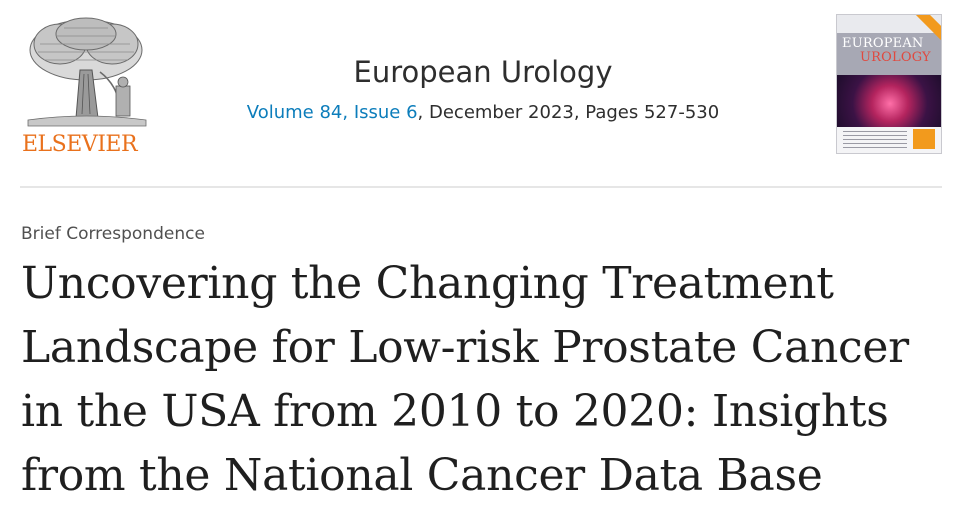  I want to click on issue-date-pages: , December 2023, Pages 527-530, so click(568, 112).